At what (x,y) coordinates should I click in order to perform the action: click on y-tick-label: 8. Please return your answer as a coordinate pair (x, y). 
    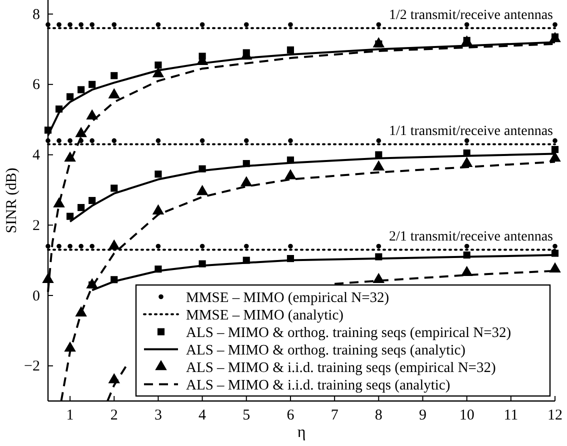
    Looking at the image, I should click on (36, 14).